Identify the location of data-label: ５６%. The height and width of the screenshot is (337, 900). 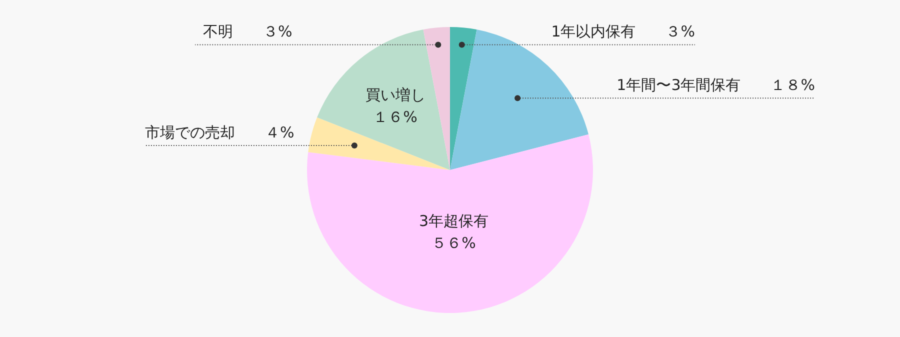
(454, 243).